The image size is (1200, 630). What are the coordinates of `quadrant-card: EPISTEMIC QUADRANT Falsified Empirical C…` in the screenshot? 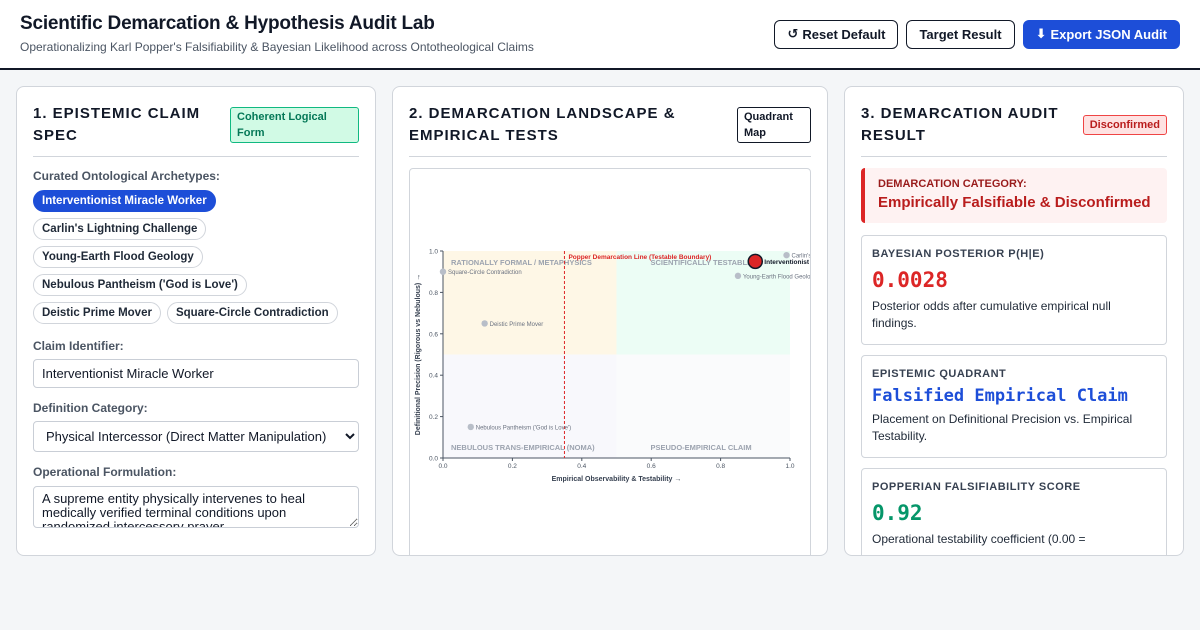 It's located at (1014, 406).